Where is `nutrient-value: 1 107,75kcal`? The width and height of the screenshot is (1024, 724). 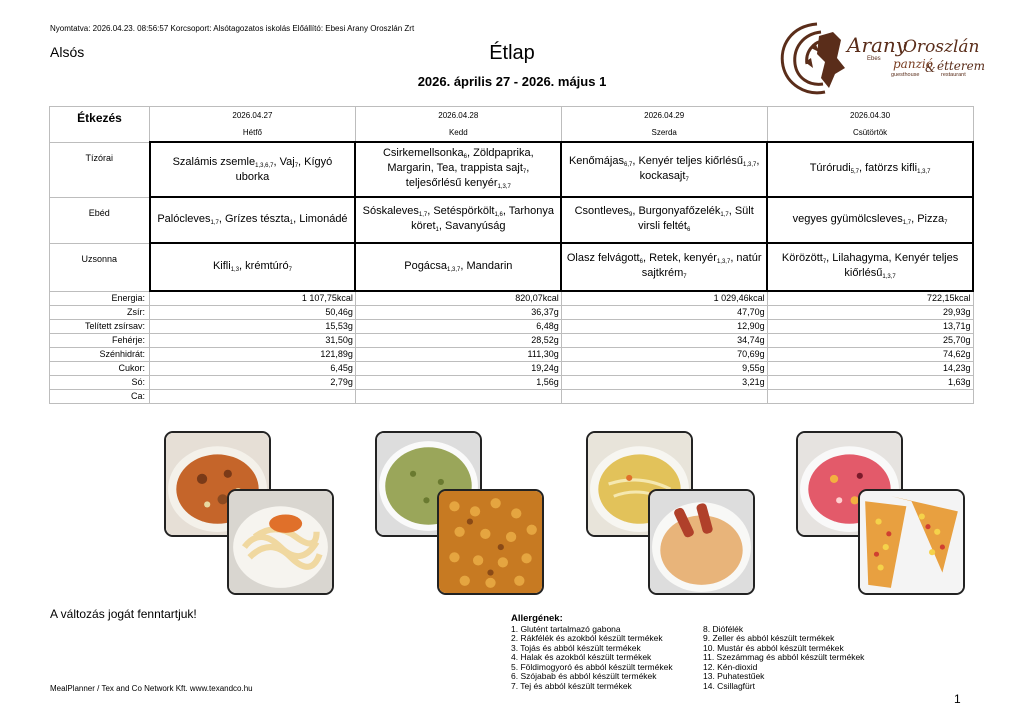
nutrient-value: 1 107,75kcal is located at coordinates (252, 298).